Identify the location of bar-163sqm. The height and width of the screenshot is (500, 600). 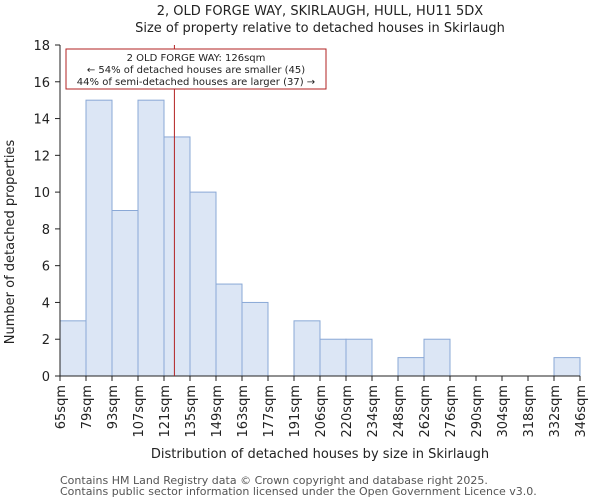
(255, 339).